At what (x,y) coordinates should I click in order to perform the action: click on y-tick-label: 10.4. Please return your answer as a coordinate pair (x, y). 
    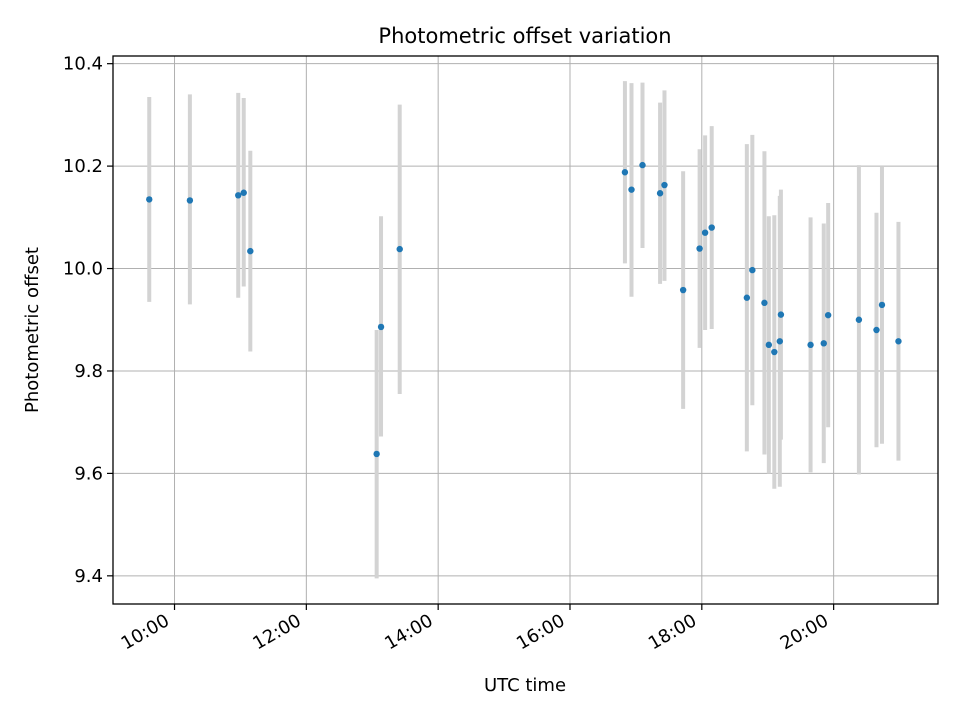
    Looking at the image, I should click on (83, 64).